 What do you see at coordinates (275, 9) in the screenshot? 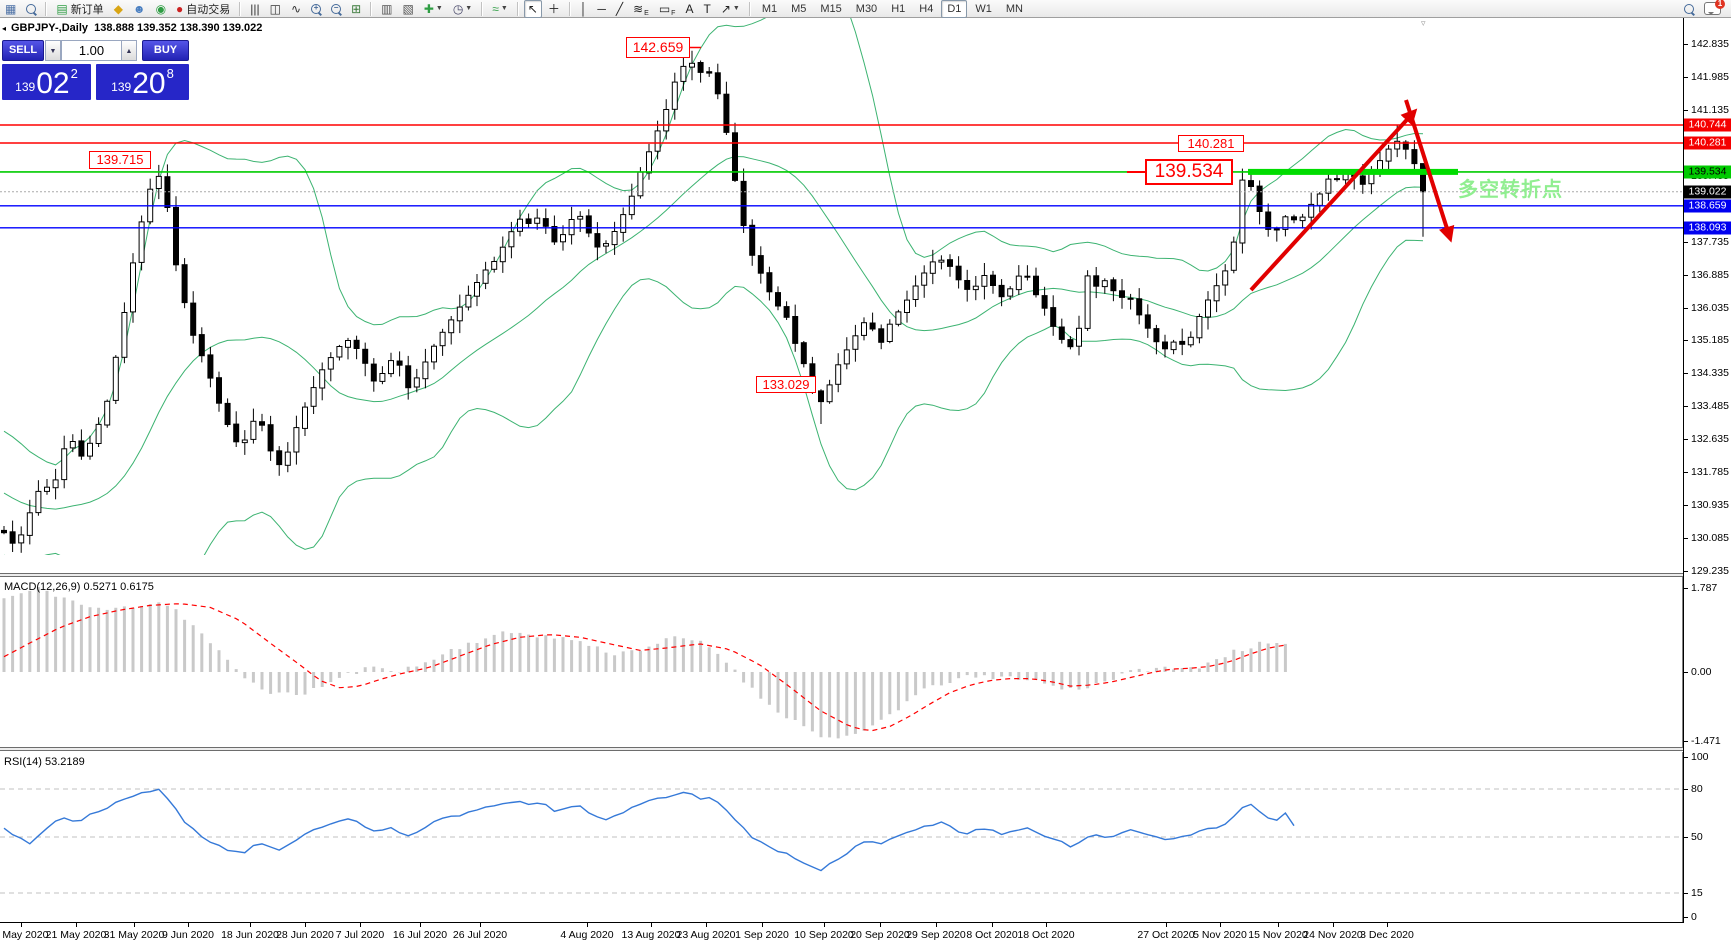
I see `candlestick-chart-button: ◫` at bounding box center [275, 9].